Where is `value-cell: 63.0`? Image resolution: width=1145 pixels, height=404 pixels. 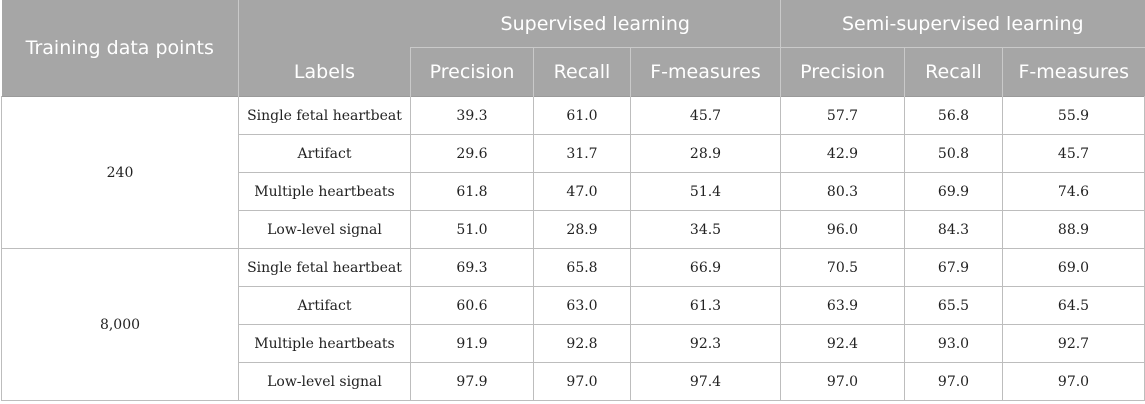
value-cell: 63.0 is located at coordinates (582, 305).